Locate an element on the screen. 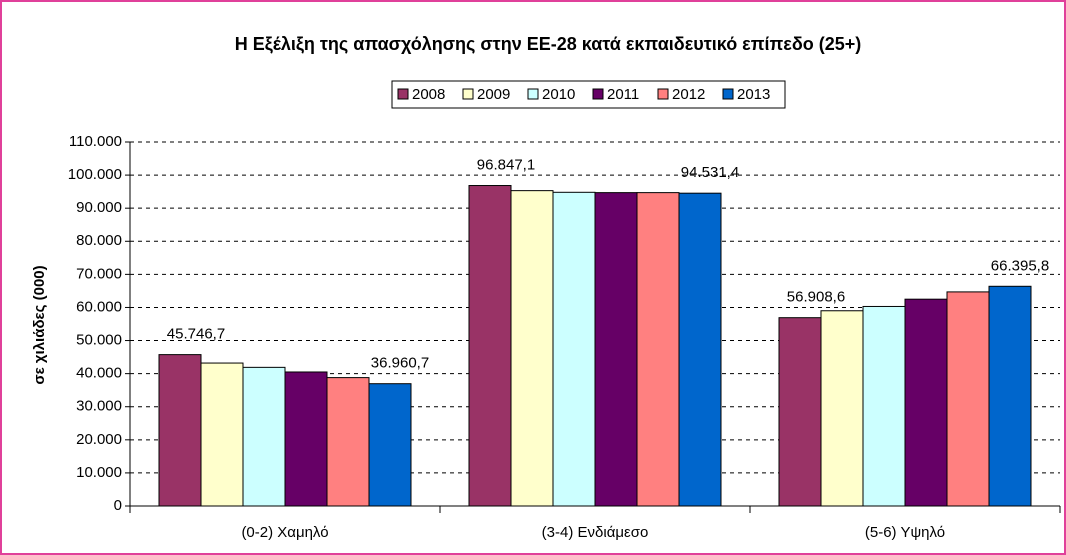 The width and height of the screenshot is (1066, 555). y-tick-label: 60.000 is located at coordinates (99, 306).